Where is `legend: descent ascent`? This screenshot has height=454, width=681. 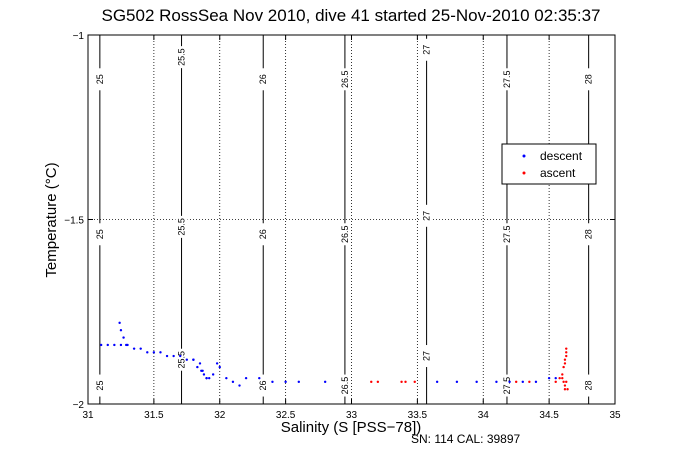
legend: descent ascent is located at coordinates (549, 164).